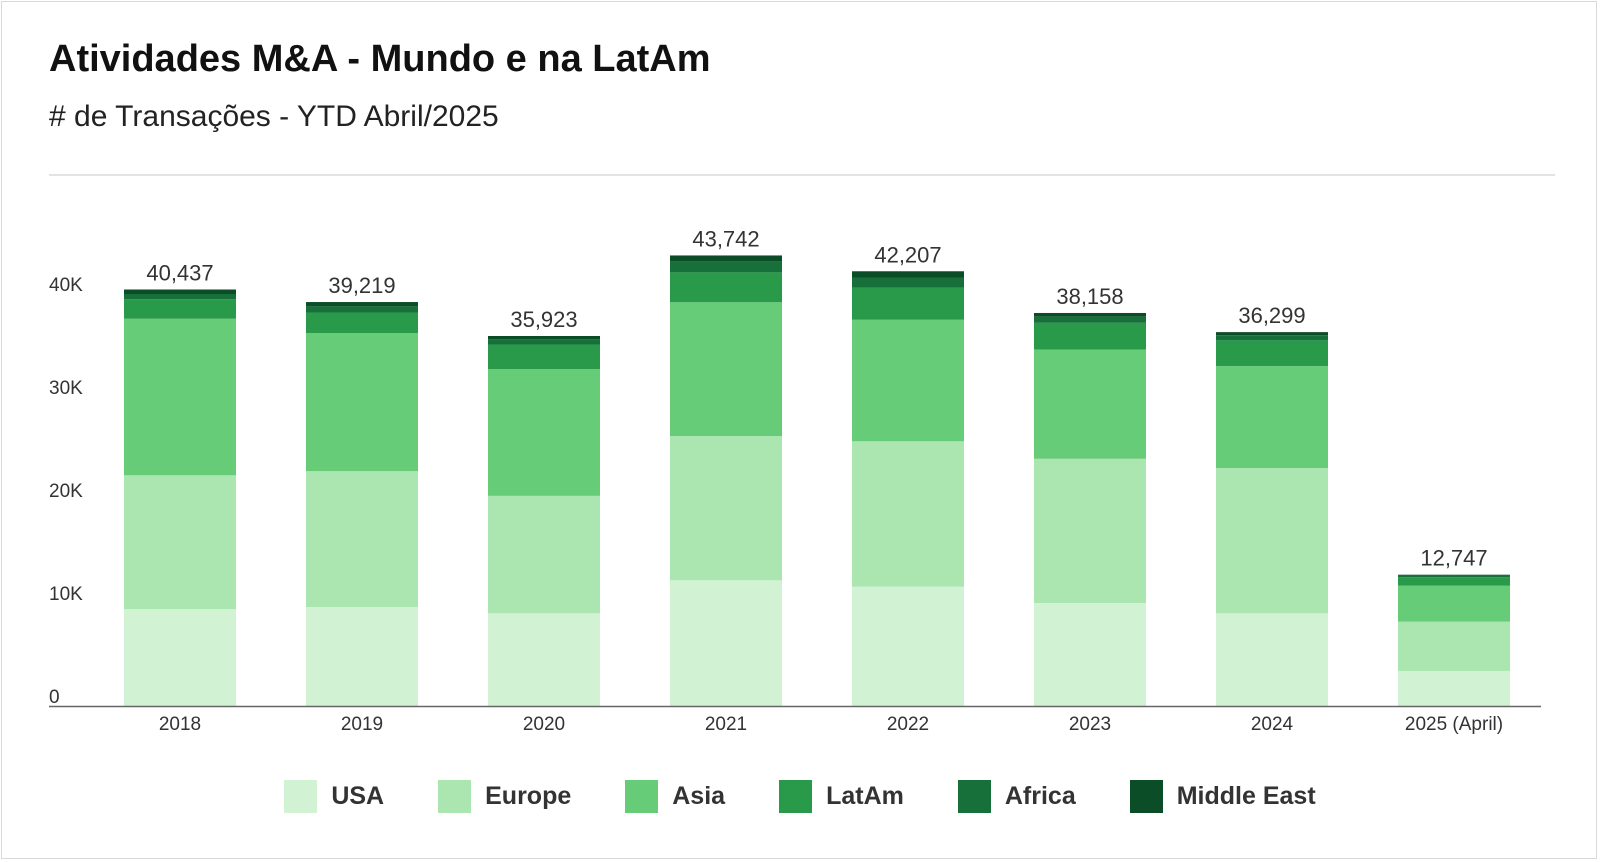 This screenshot has width=1600, height=862. I want to click on bar-total-label: 36,299, so click(1271, 315).